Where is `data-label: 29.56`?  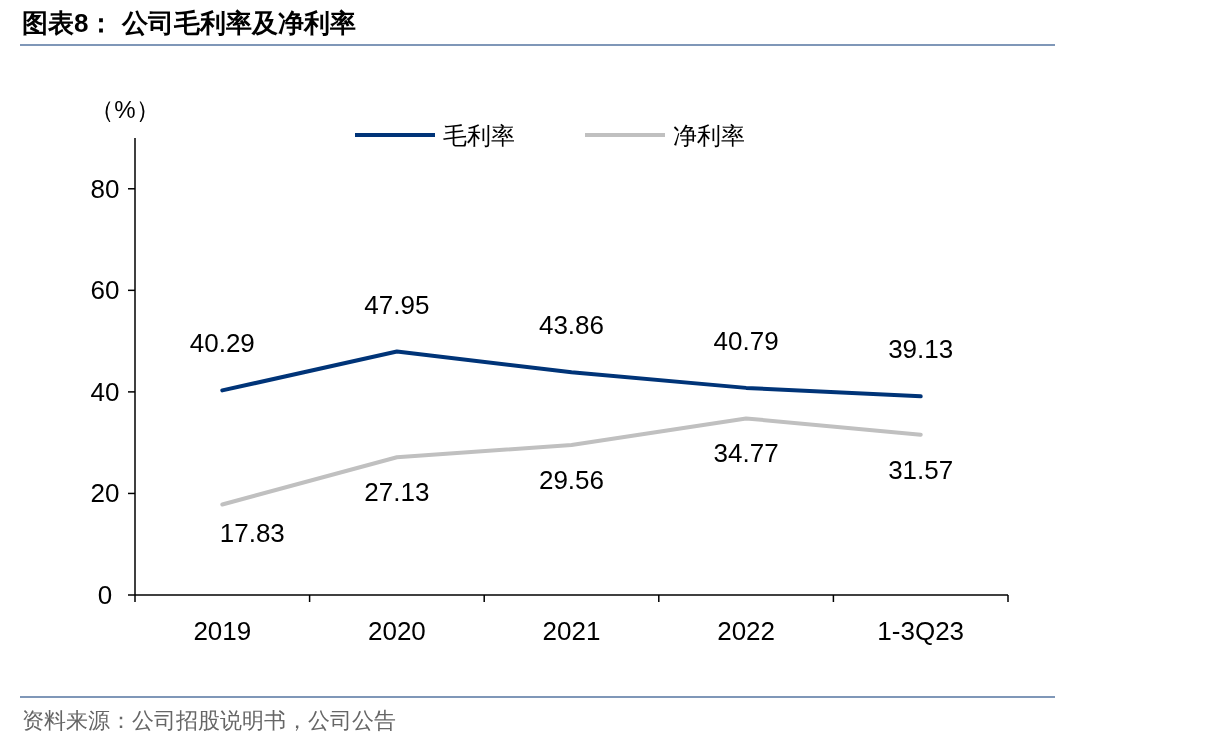 data-label: 29.56 is located at coordinates (571, 479).